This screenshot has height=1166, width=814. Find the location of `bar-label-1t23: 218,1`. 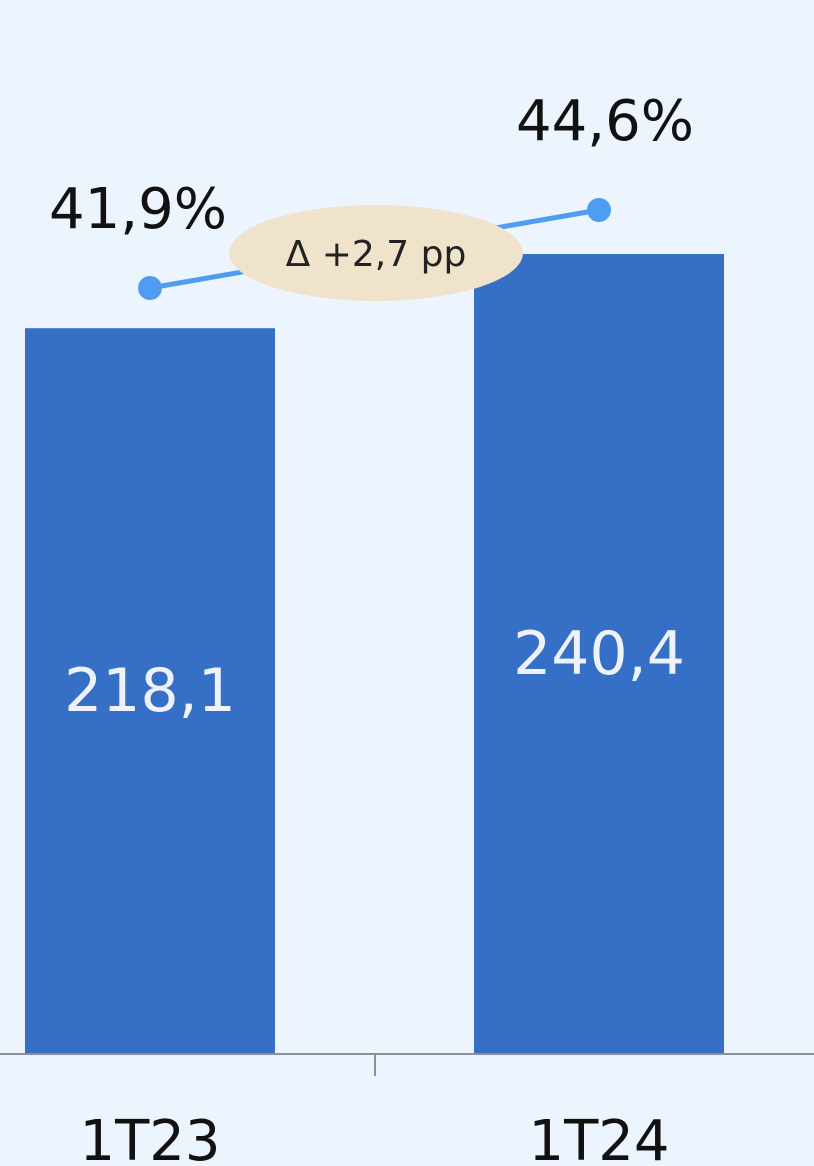

bar-label-1t23: 218,1 is located at coordinates (150, 691).